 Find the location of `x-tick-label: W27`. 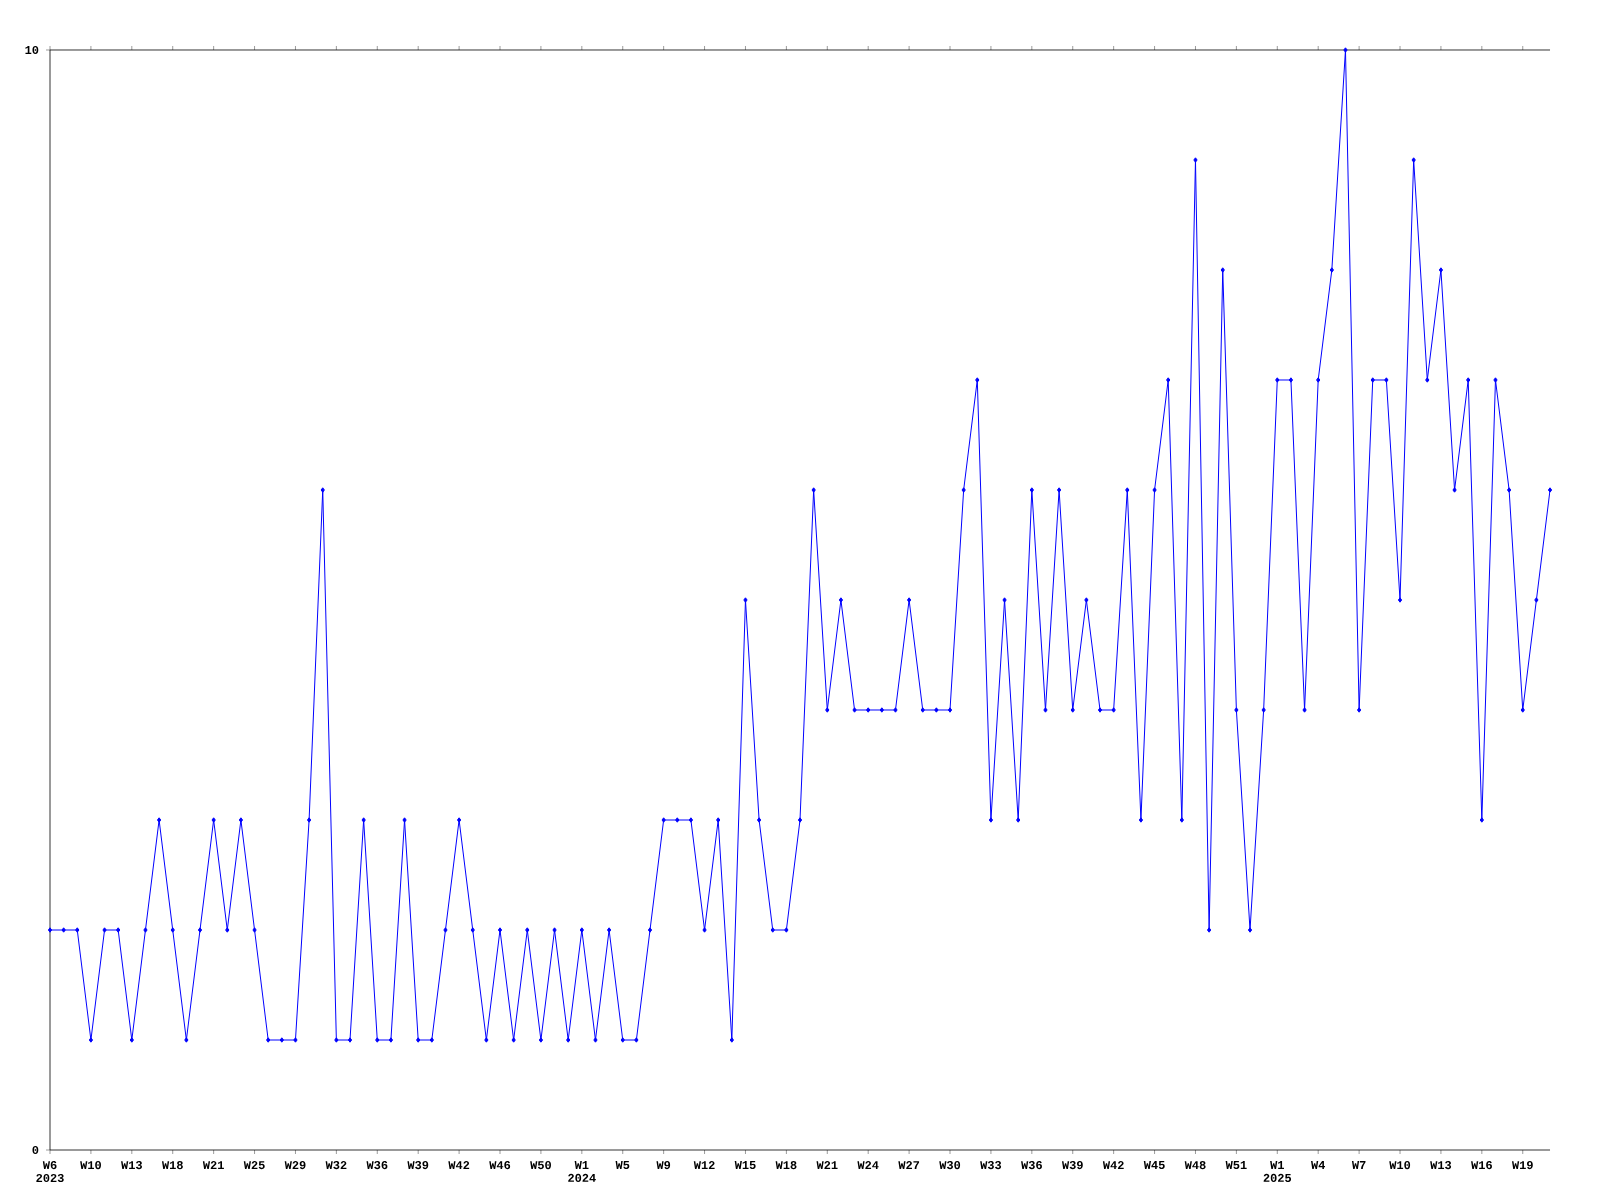

x-tick-label: W27 is located at coordinates (909, 1165).